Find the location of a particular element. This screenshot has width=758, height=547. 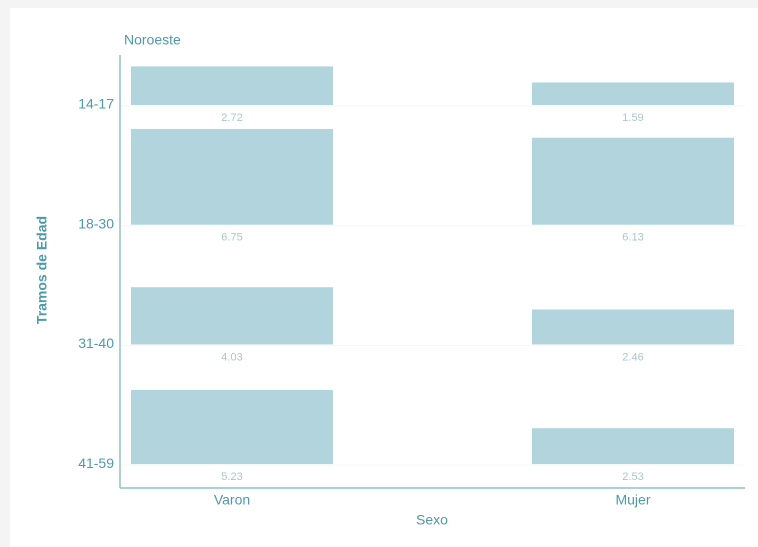

value-label: 6.13 is located at coordinates (632, 238).